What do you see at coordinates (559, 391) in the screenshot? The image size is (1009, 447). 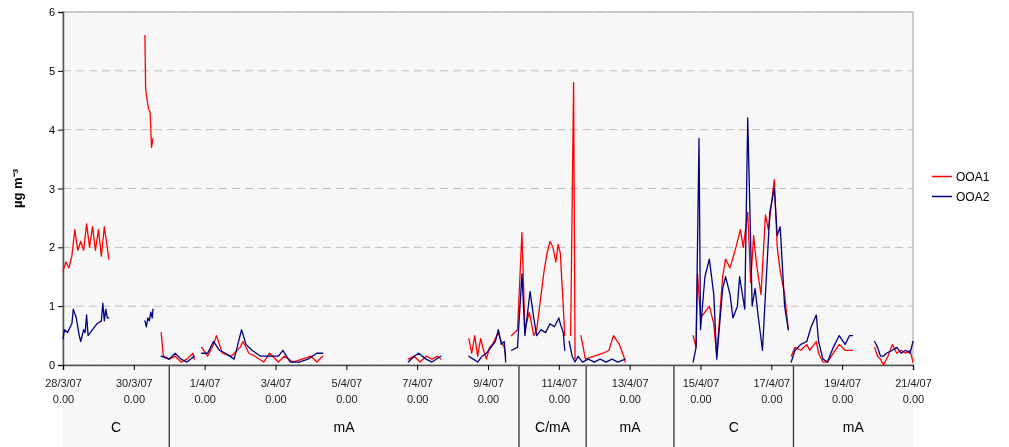 I see `x-tick-label: 11/4/07 0.00` at bounding box center [559, 391].